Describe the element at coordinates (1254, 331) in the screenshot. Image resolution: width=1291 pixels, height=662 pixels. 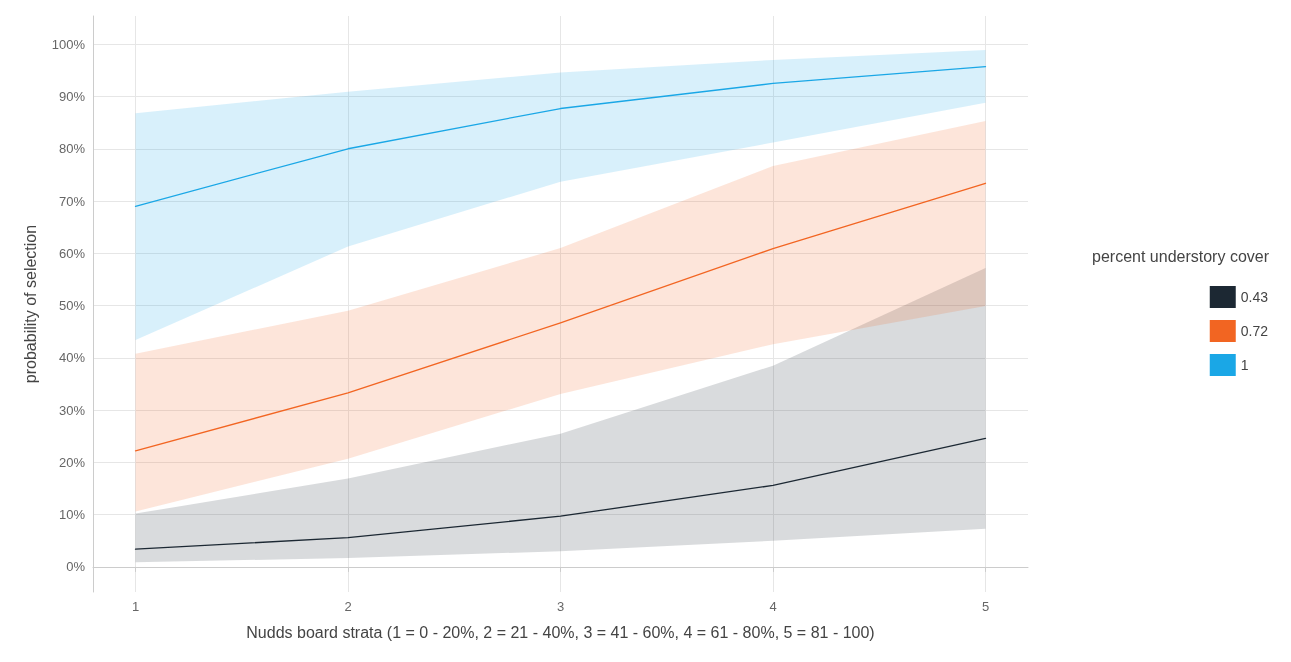
I see `legend-label: 0.72` at that location.